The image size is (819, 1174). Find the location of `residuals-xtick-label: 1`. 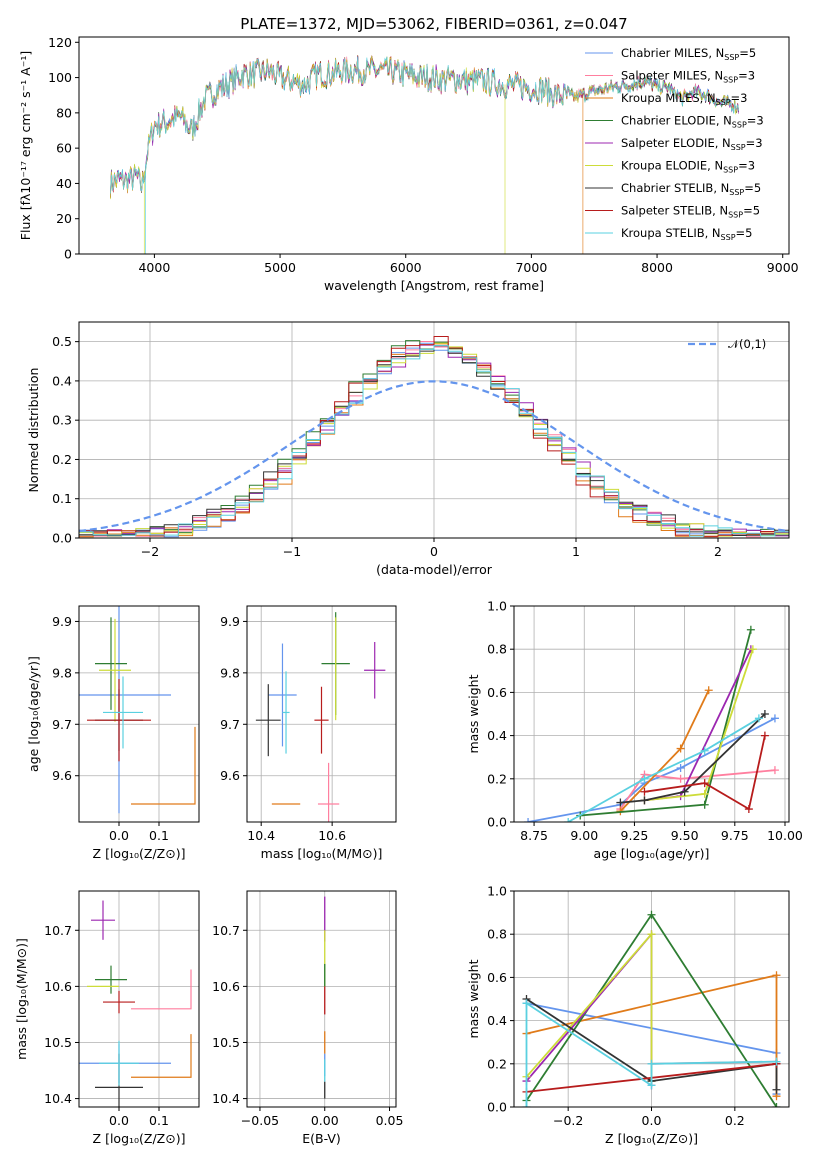

residuals-xtick-label: 1 is located at coordinates (576, 551).